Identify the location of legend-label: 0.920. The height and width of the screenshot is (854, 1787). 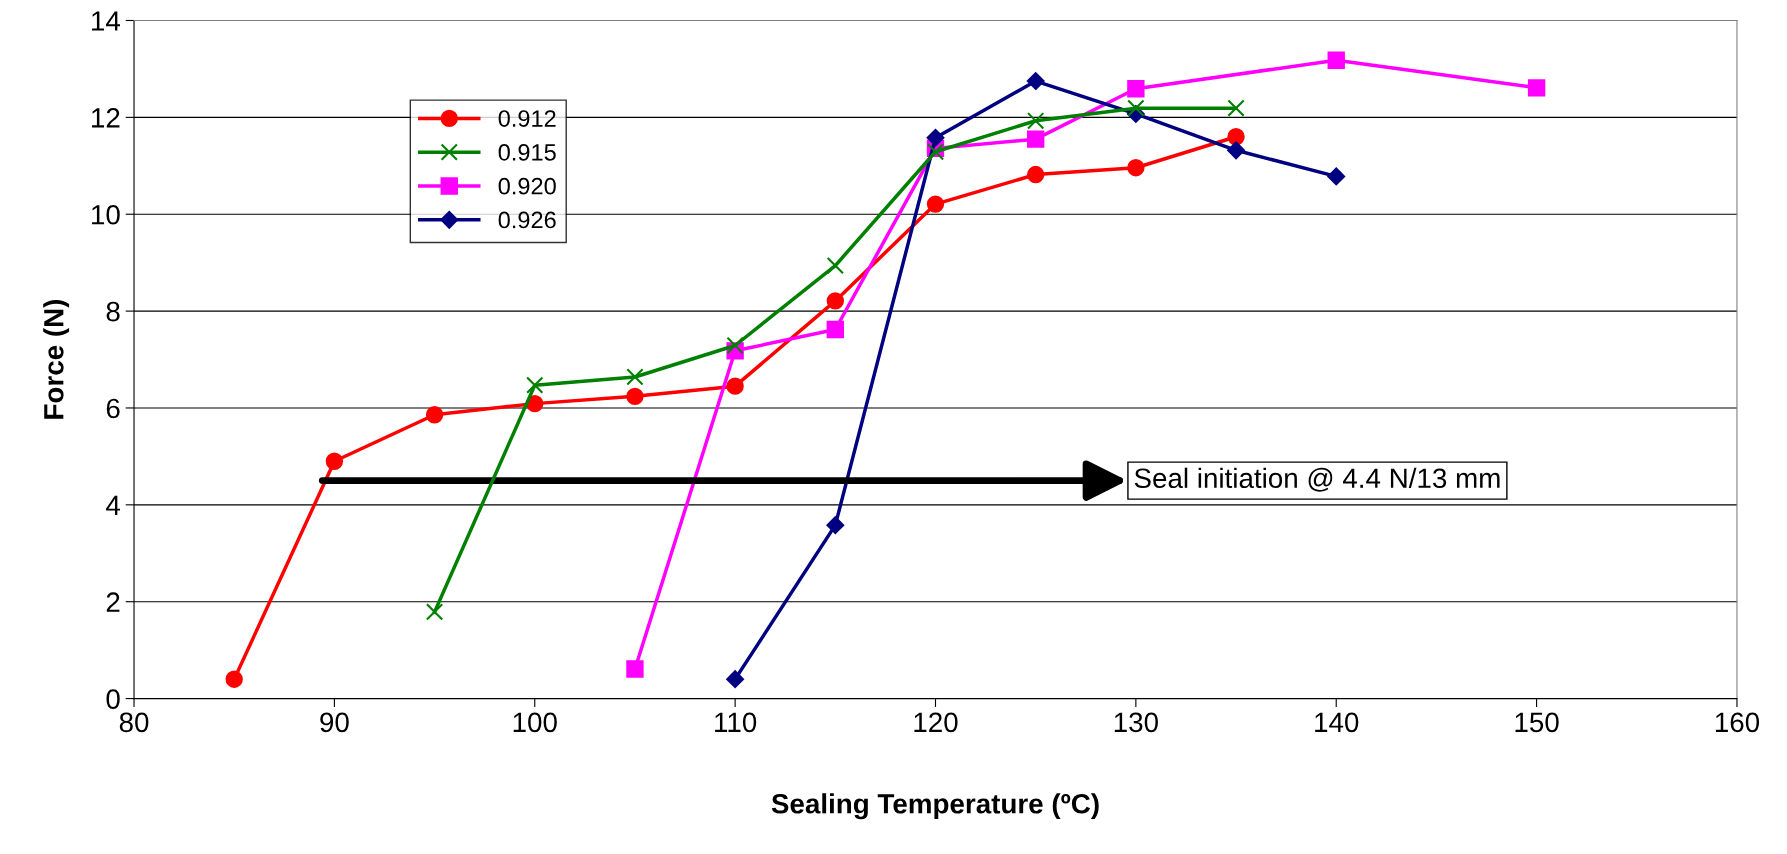
(527, 186).